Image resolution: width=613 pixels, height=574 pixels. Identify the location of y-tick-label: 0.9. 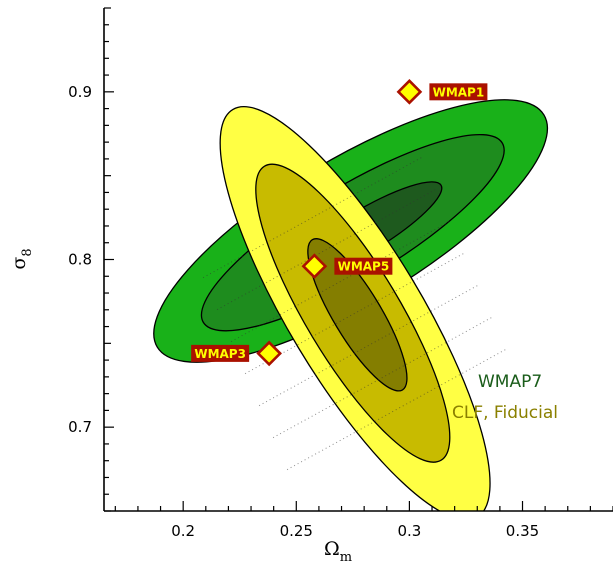
(80, 92).